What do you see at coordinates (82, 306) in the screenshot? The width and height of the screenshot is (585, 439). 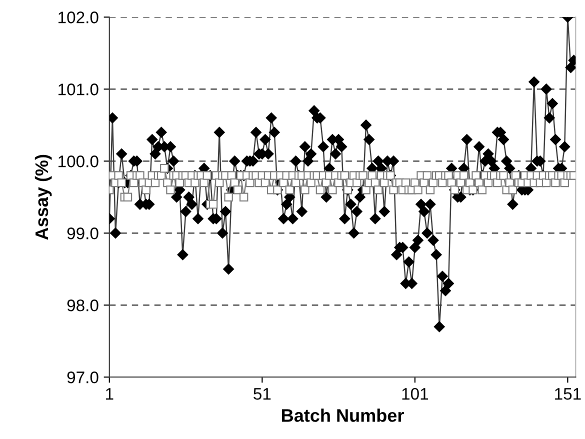 I see `y-tick-label: 98.0` at bounding box center [82, 306].